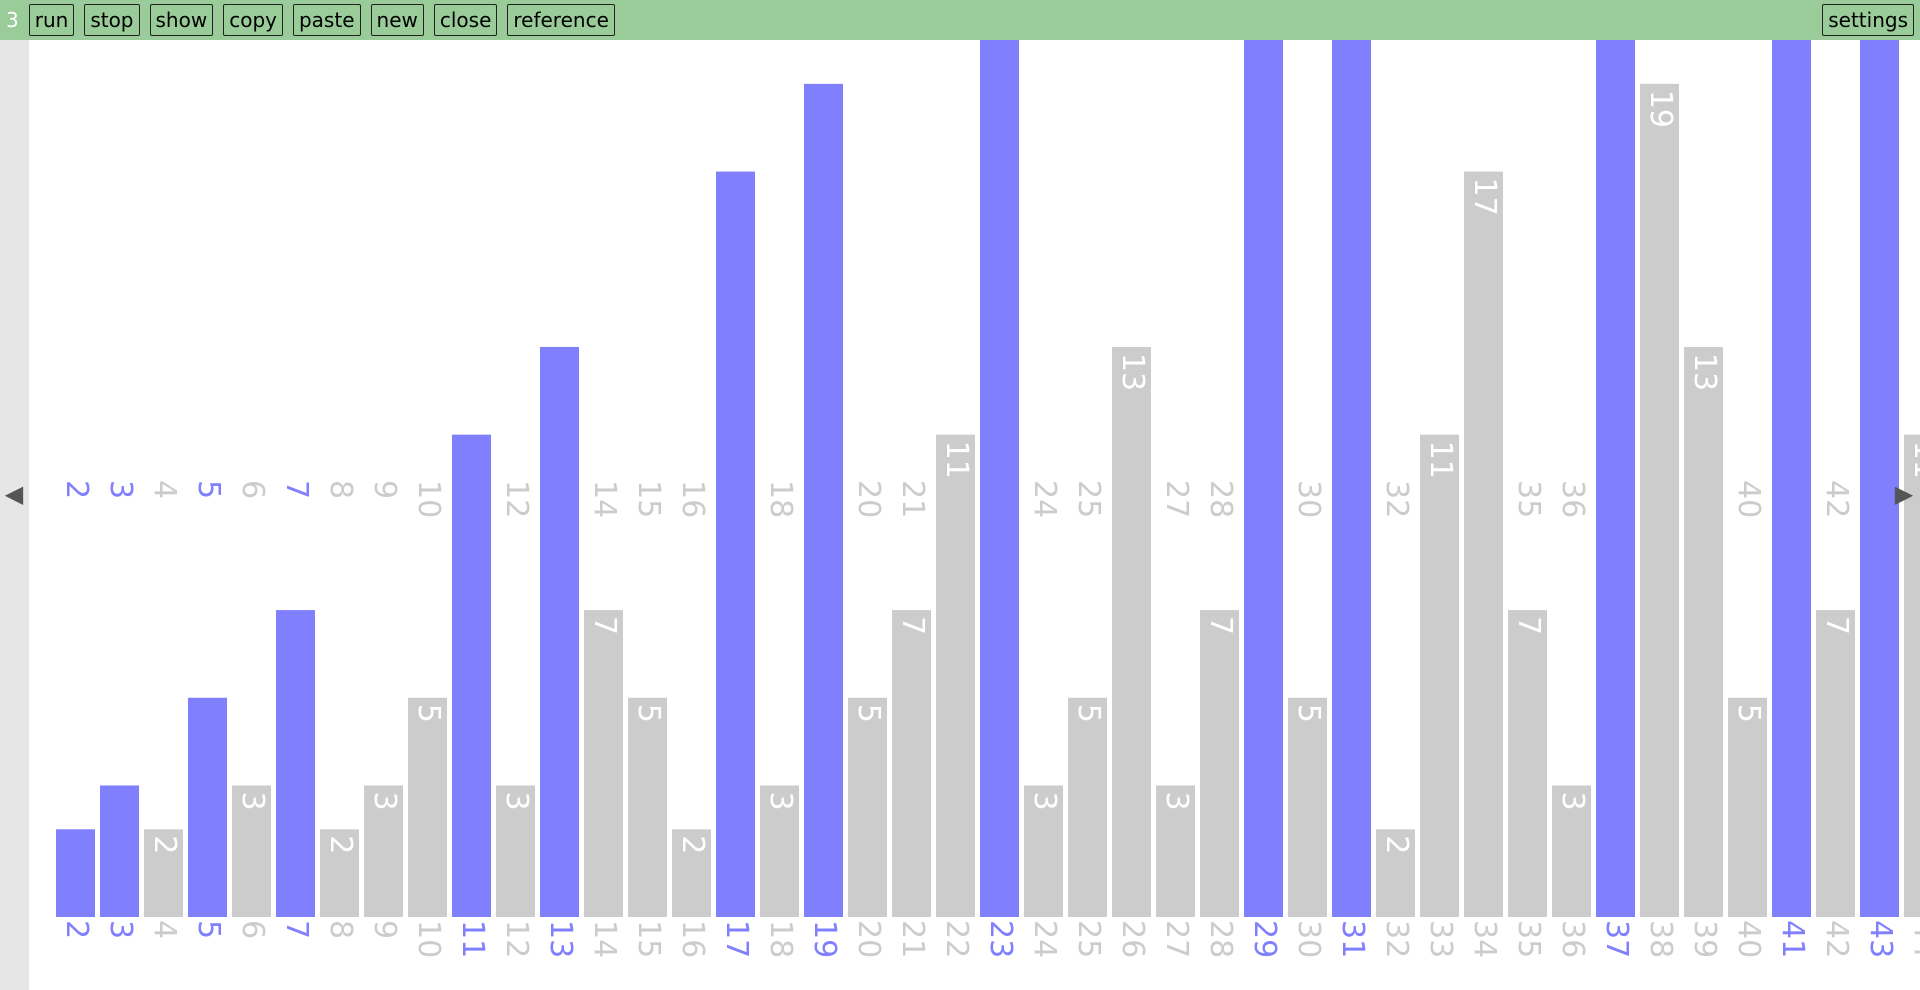 The height and width of the screenshot is (990, 1920). What do you see at coordinates (1220, 499) in the screenshot?
I see `mid-label: 28` at bounding box center [1220, 499].